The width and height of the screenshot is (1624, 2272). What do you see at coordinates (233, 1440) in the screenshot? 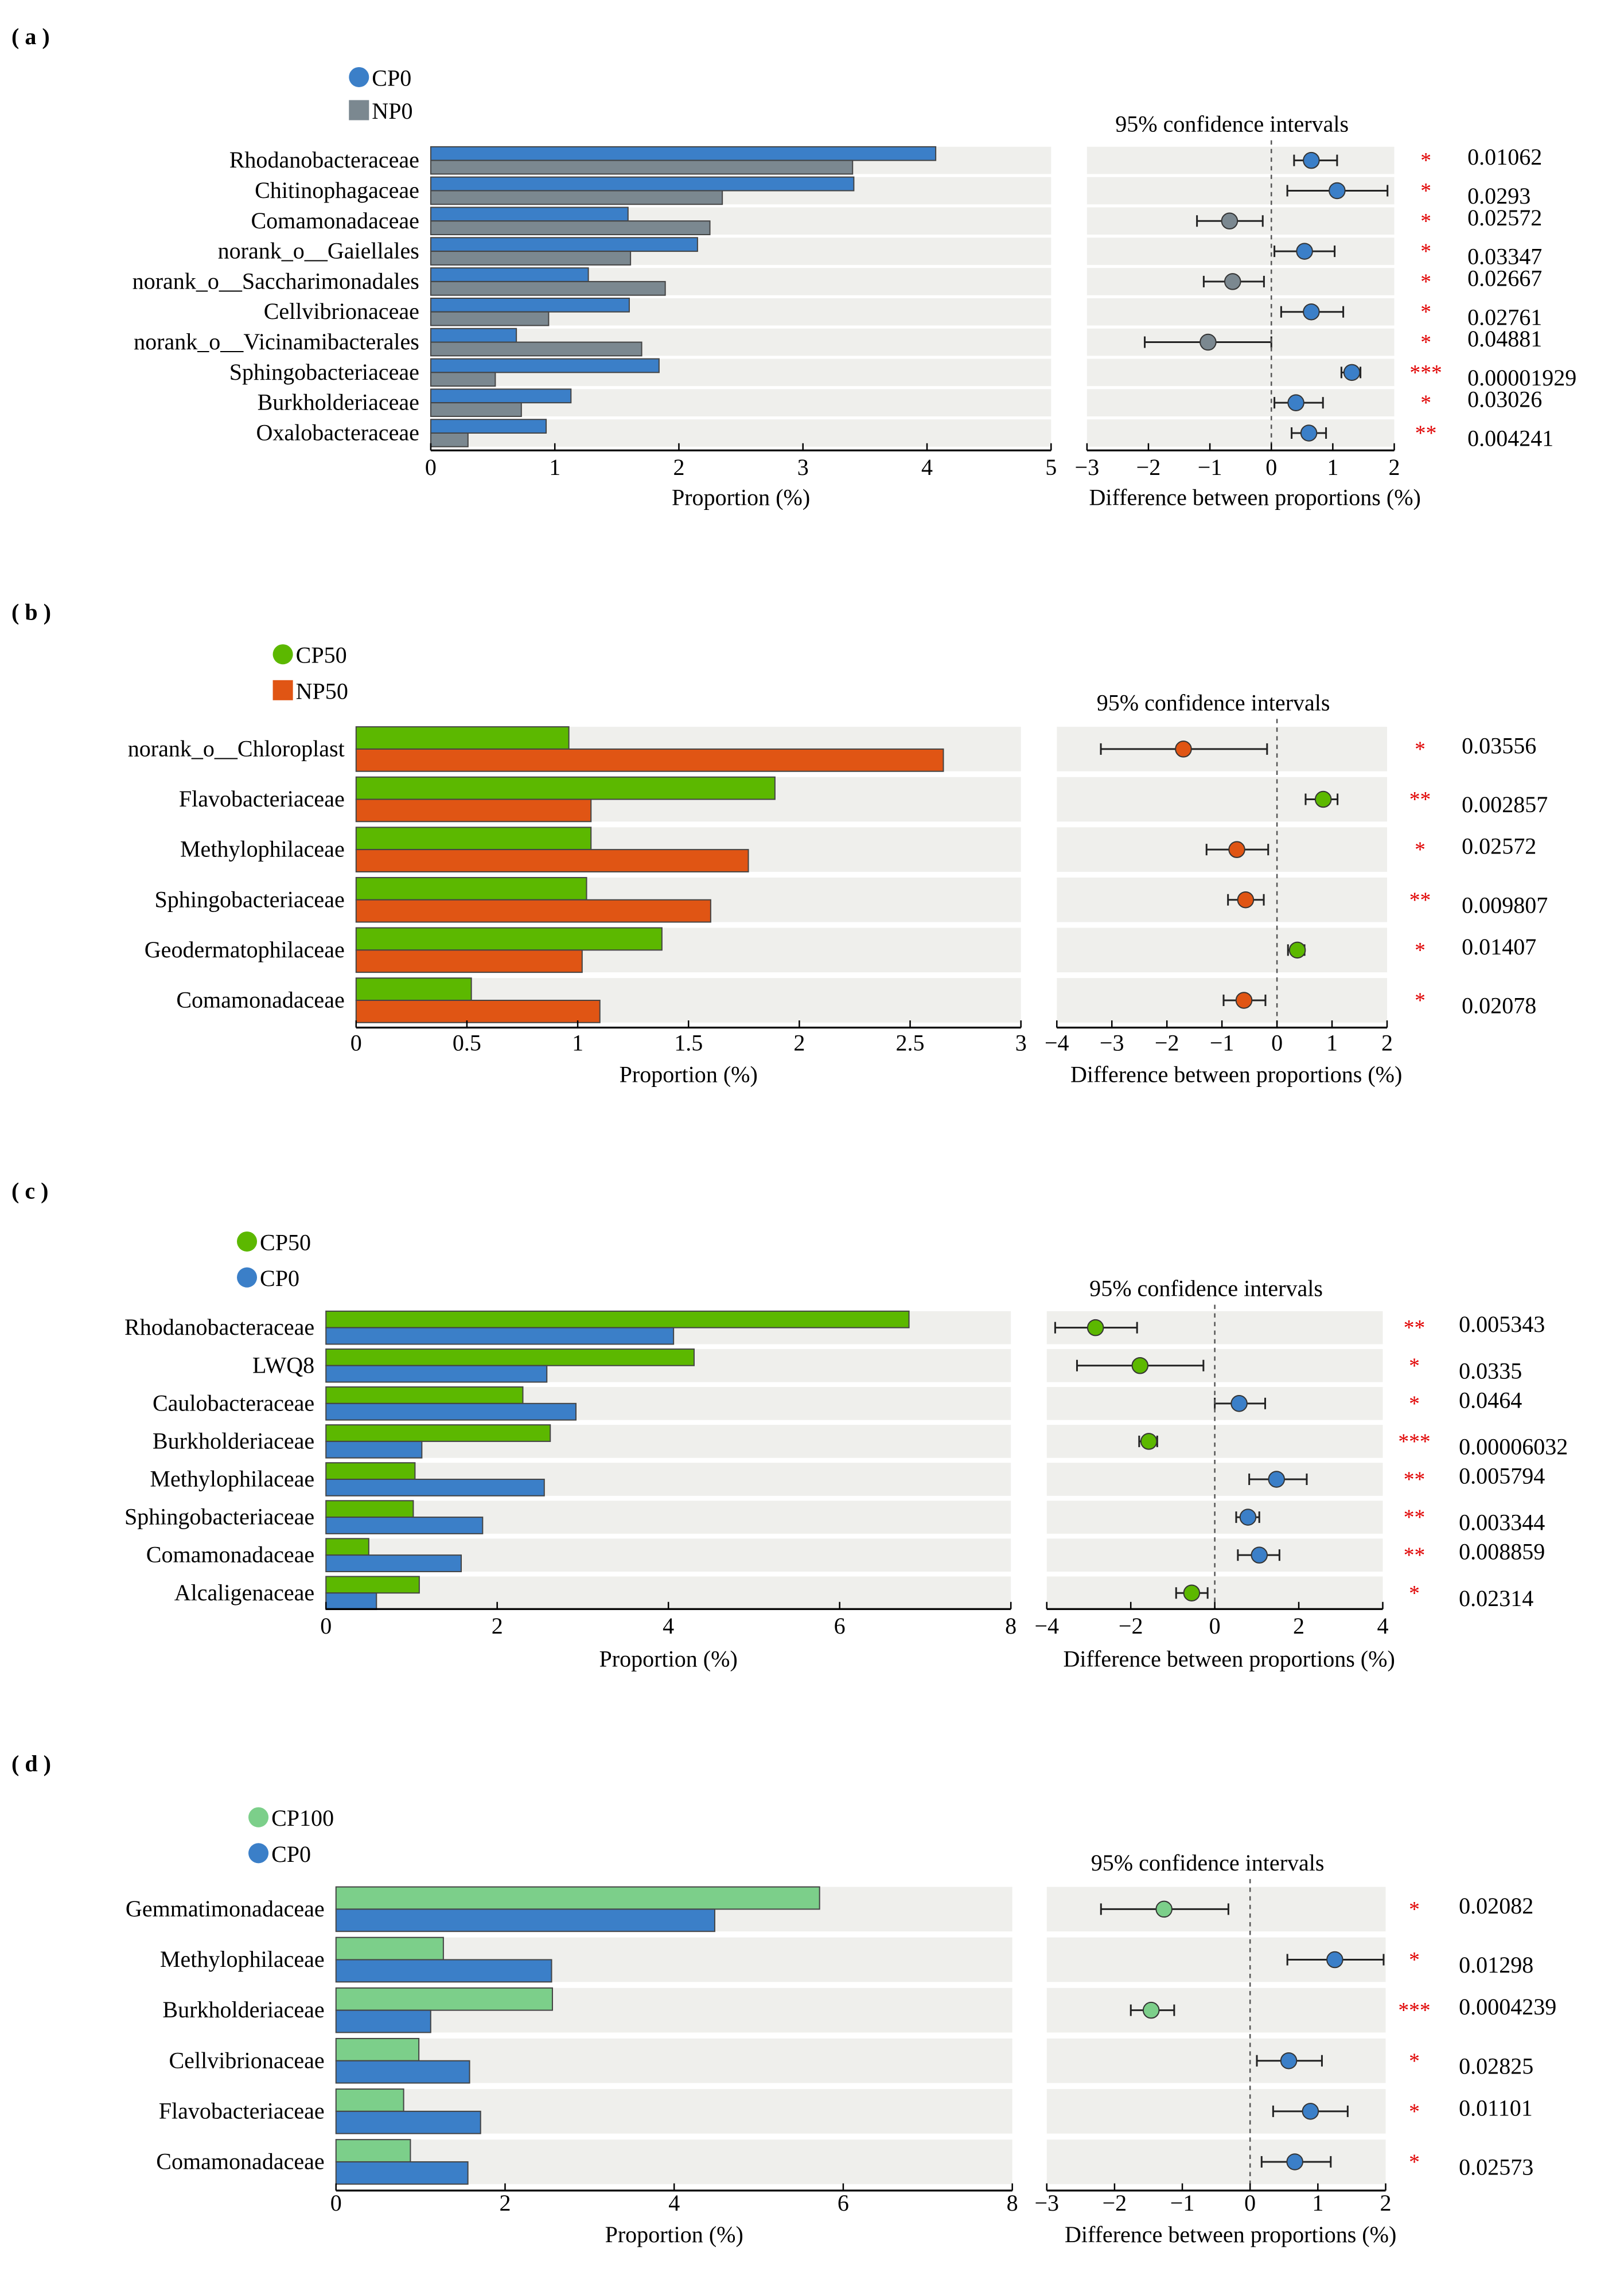
I see `category-label: Burkholderiaceae` at bounding box center [233, 1440].